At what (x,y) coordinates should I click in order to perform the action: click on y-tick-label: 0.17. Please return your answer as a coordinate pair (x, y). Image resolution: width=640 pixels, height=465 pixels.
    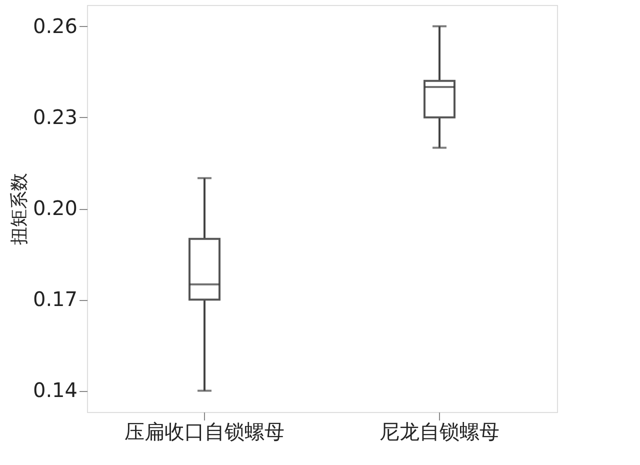
    Looking at the image, I should click on (55, 299).